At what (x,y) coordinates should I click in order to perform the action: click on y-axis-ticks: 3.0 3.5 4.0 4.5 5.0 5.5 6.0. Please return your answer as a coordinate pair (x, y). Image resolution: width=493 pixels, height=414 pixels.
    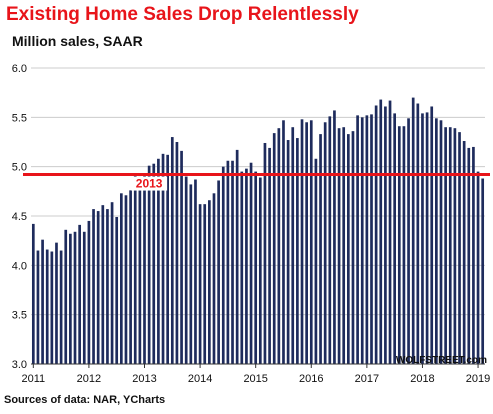
    Looking at the image, I should click on (19, 217).